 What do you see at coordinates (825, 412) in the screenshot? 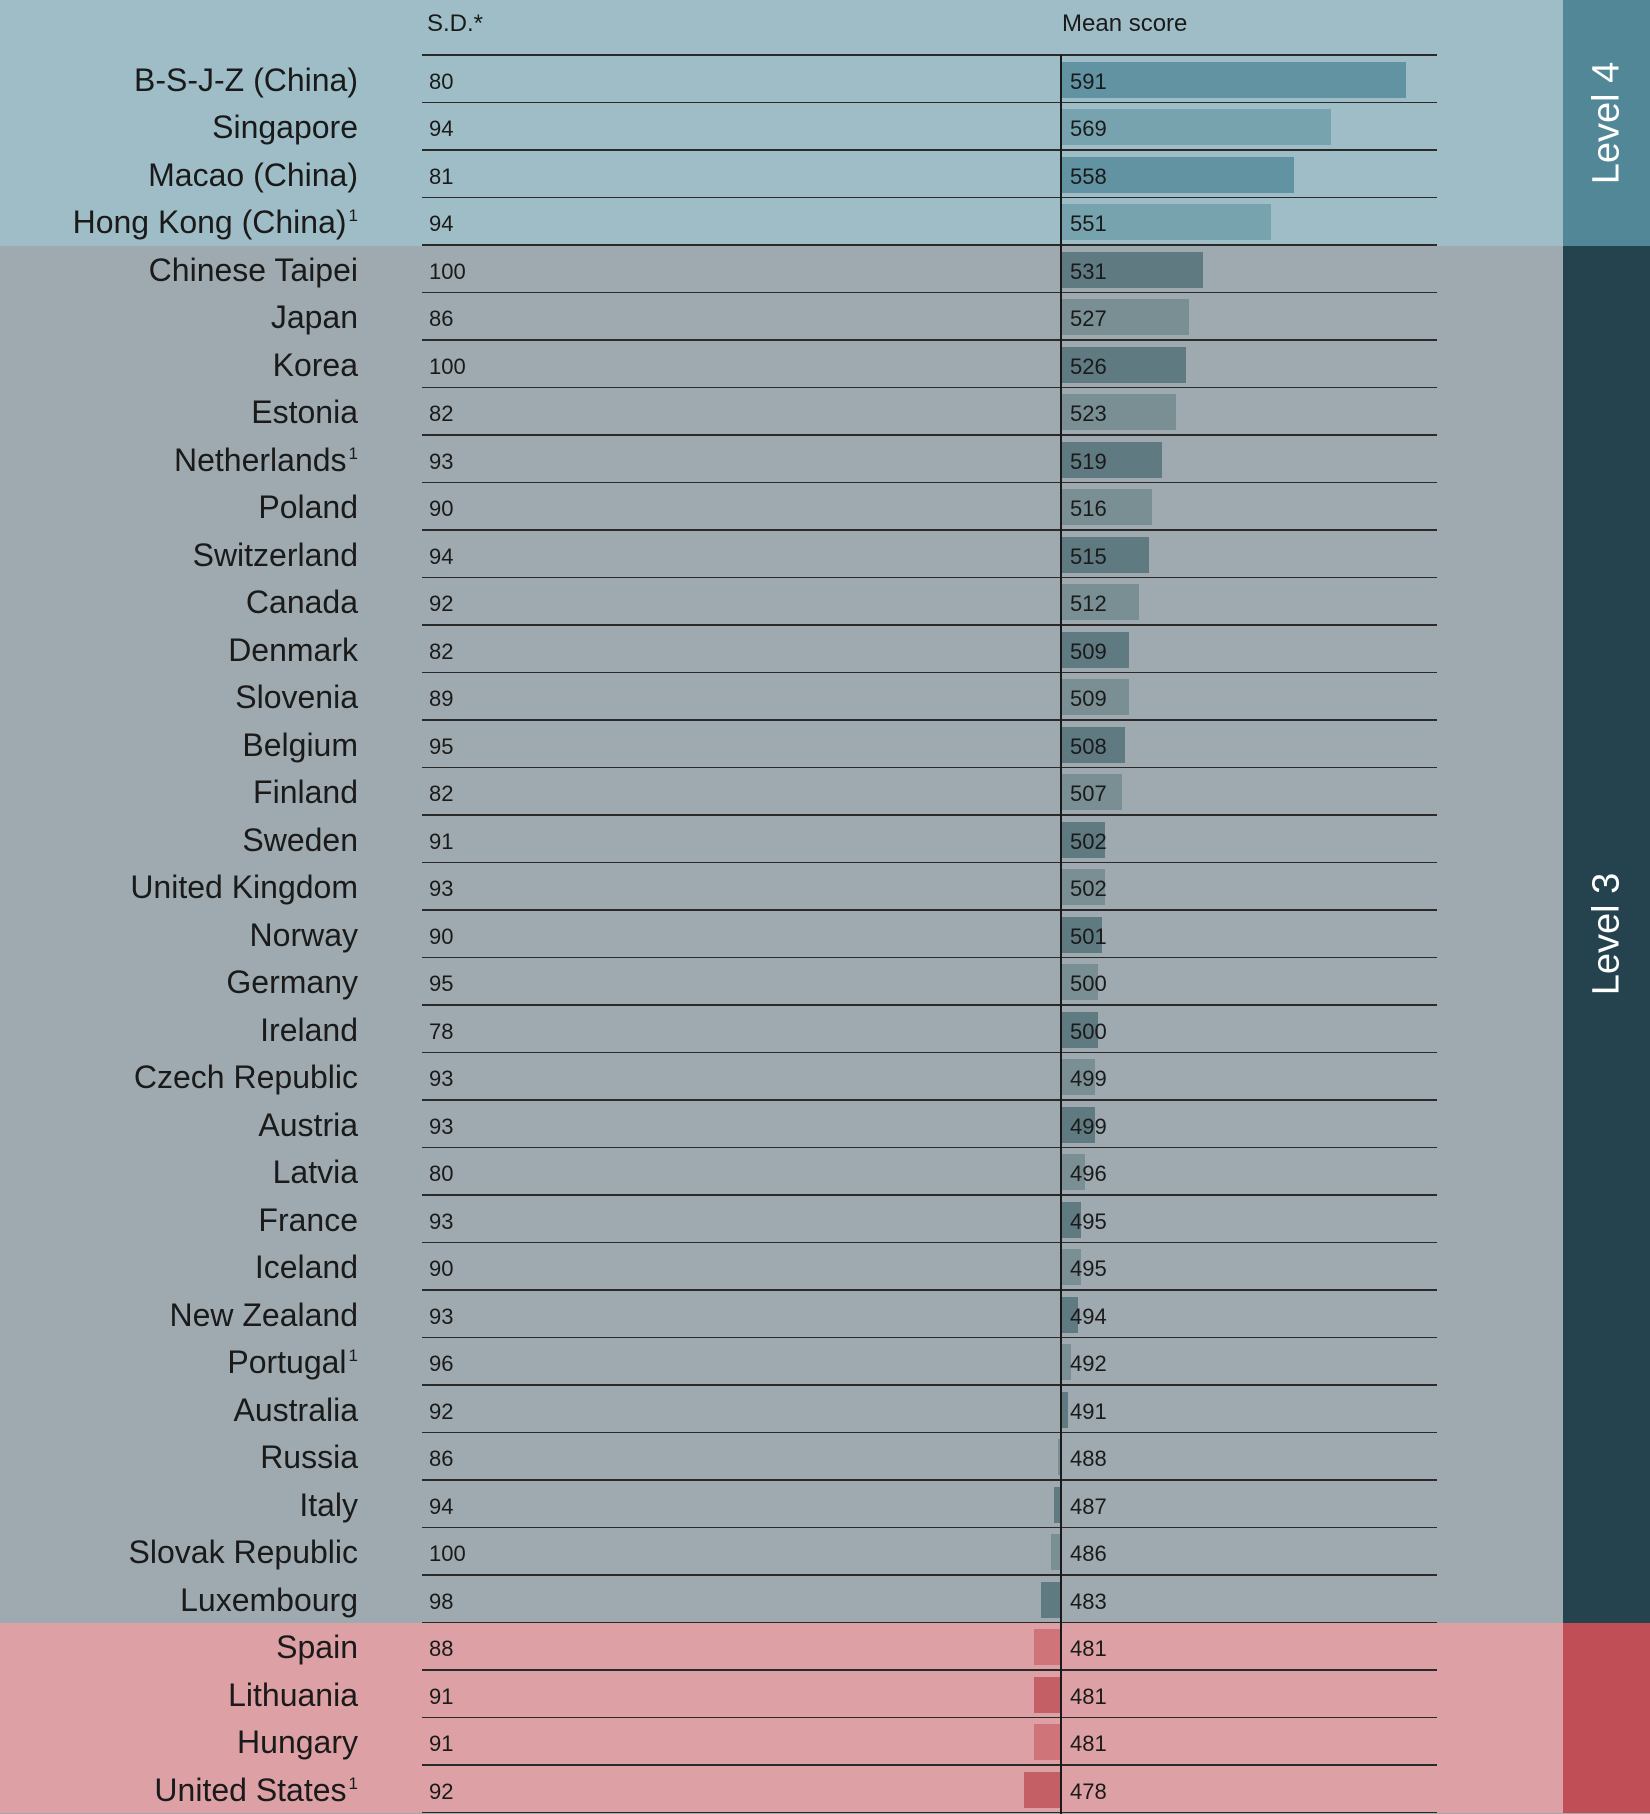
I see `table-row: Estonia 82 523` at bounding box center [825, 412].